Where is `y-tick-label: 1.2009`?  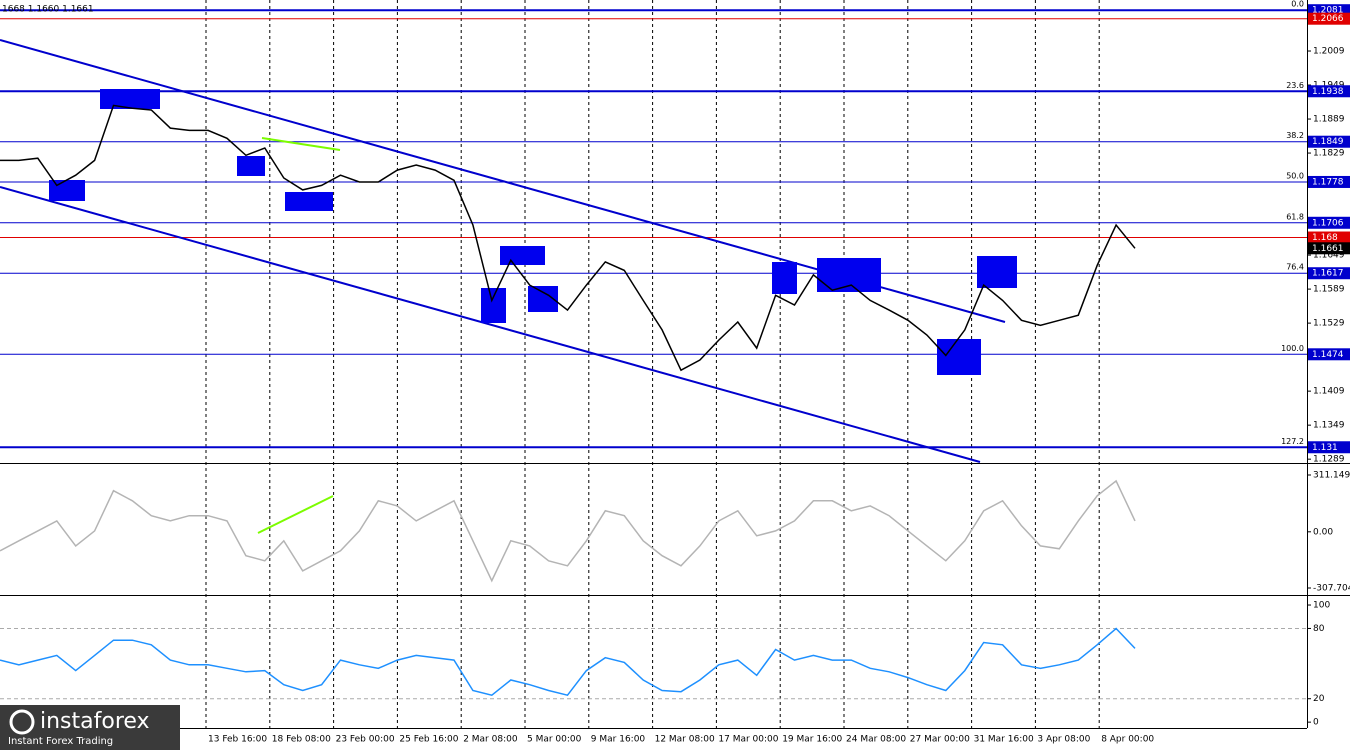 y-tick-label: 1.2009 is located at coordinates (1329, 52).